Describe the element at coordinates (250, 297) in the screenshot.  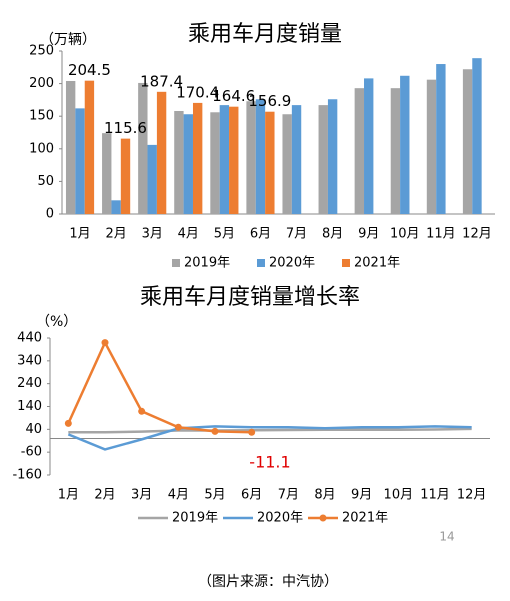
I see `chart-title: 乘用车月度销量增长率` at that location.